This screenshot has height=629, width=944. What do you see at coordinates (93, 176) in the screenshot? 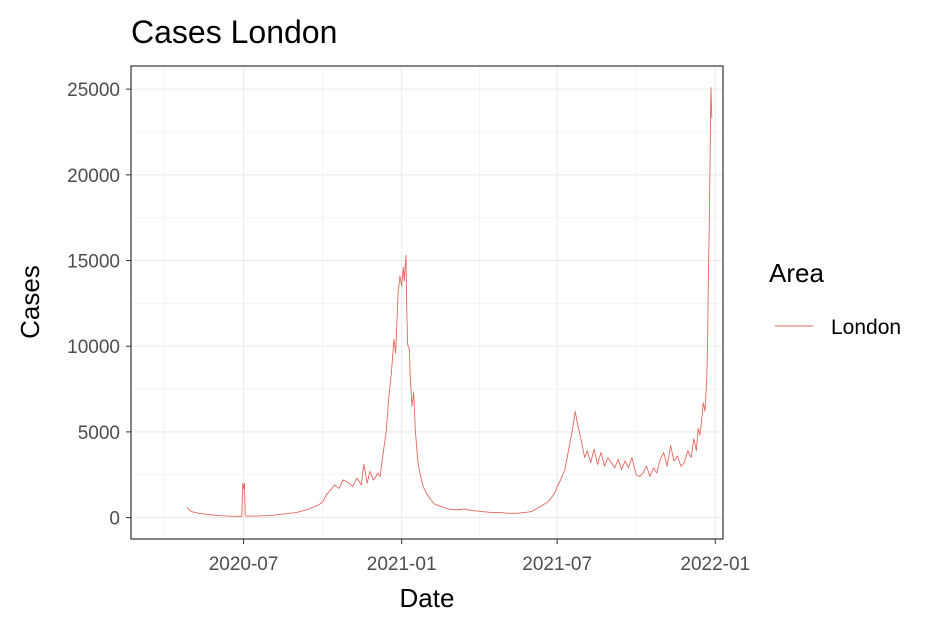
I see `y-tick-label: 20000` at bounding box center [93, 176].